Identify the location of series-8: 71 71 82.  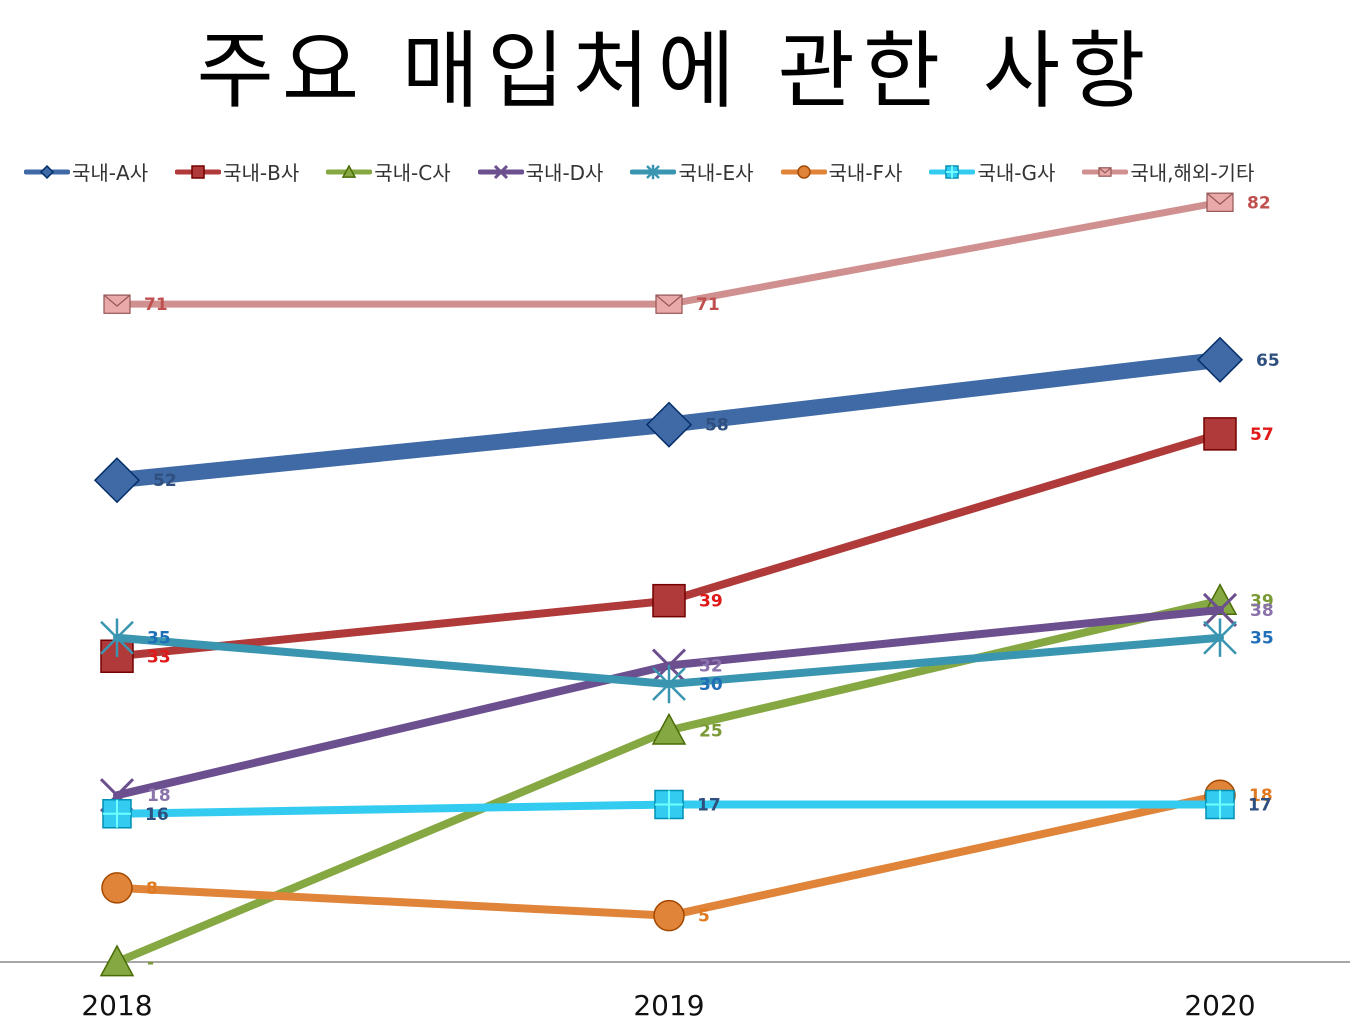
(687, 253).